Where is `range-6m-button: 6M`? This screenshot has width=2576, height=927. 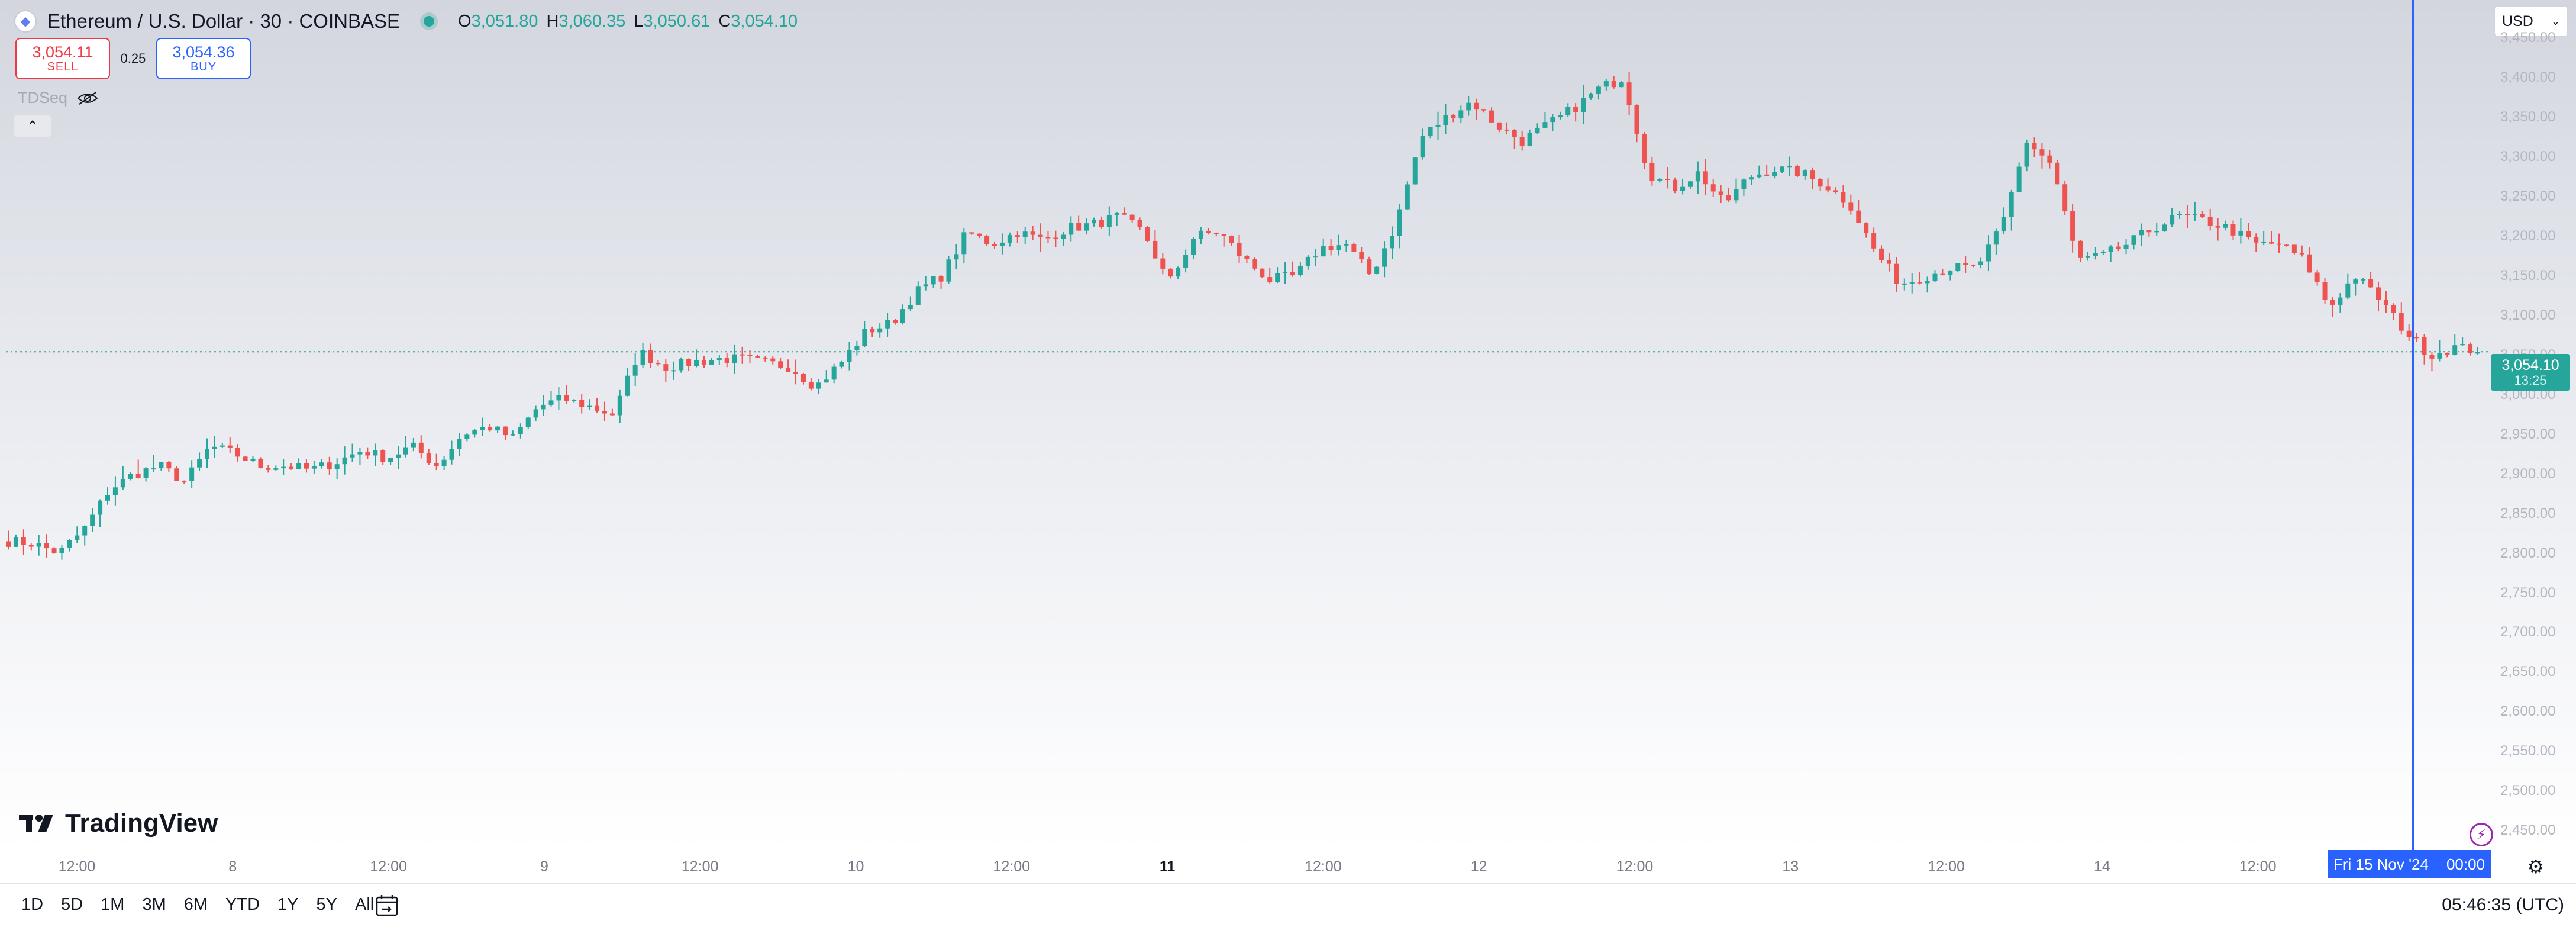 range-6m-button: 6M is located at coordinates (195, 904).